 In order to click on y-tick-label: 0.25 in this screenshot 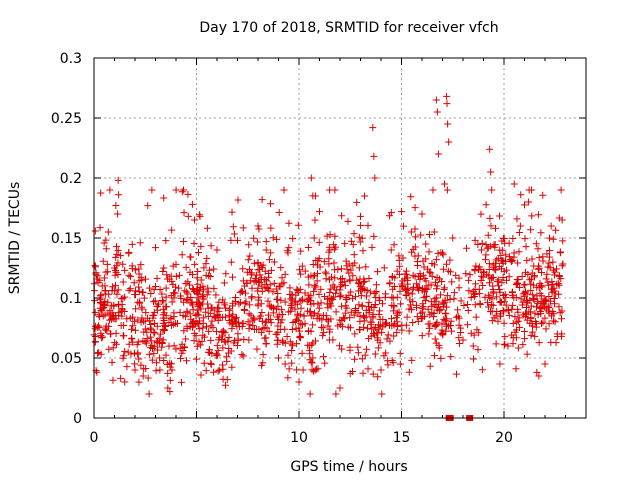, I will do `click(66, 119)`.